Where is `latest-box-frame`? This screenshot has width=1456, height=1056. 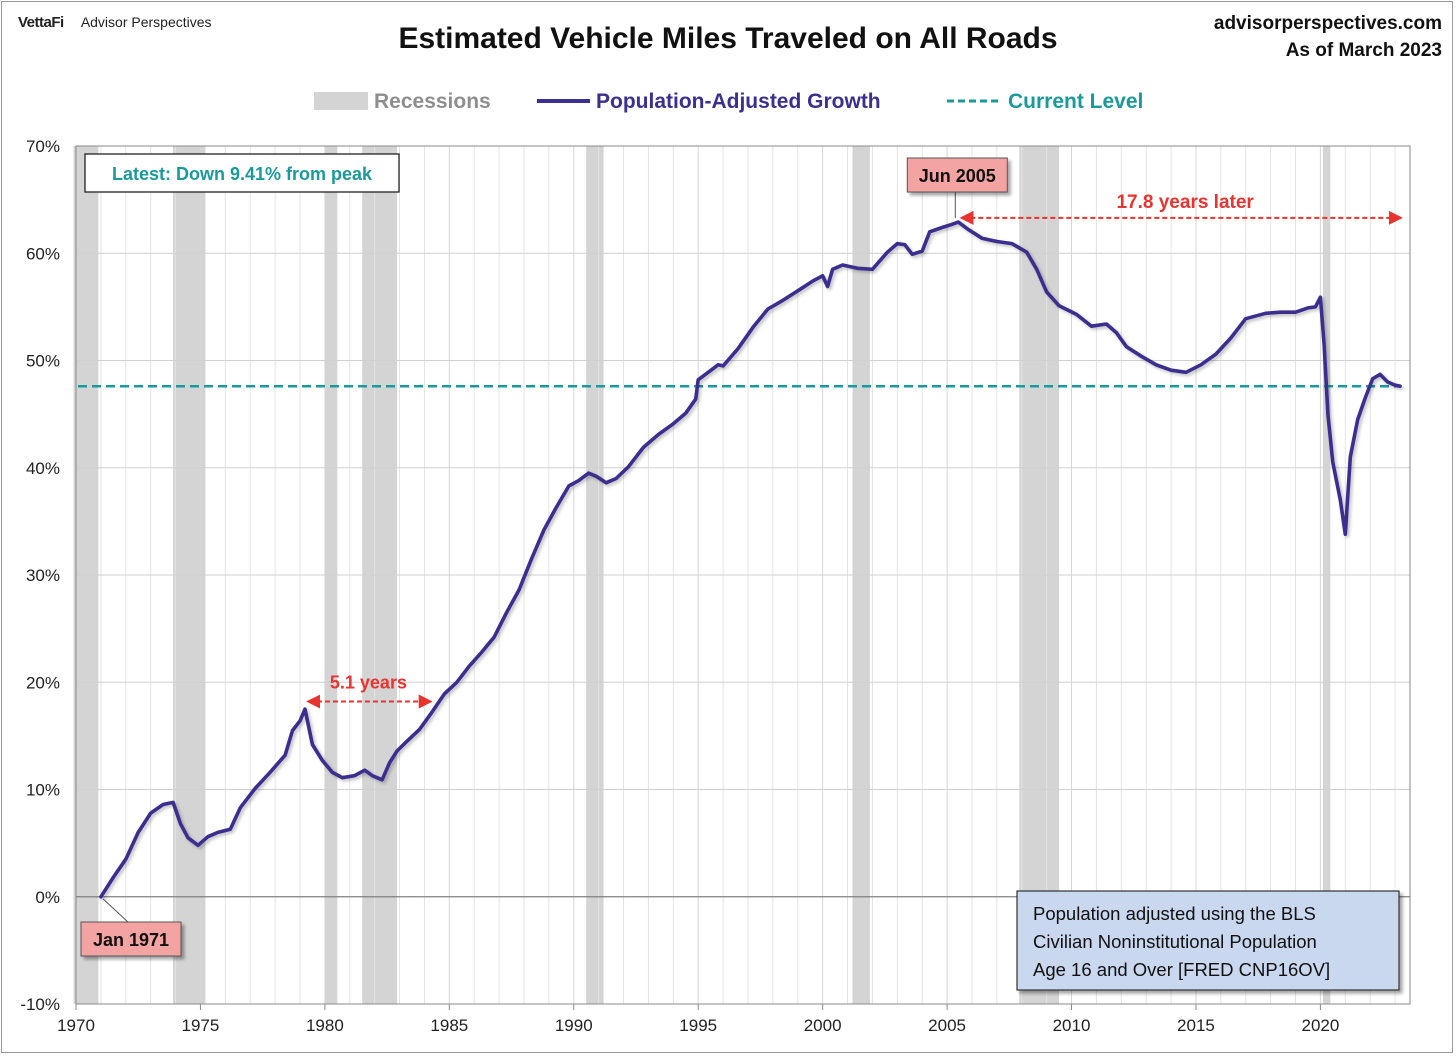
latest-box-frame is located at coordinates (242, 173).